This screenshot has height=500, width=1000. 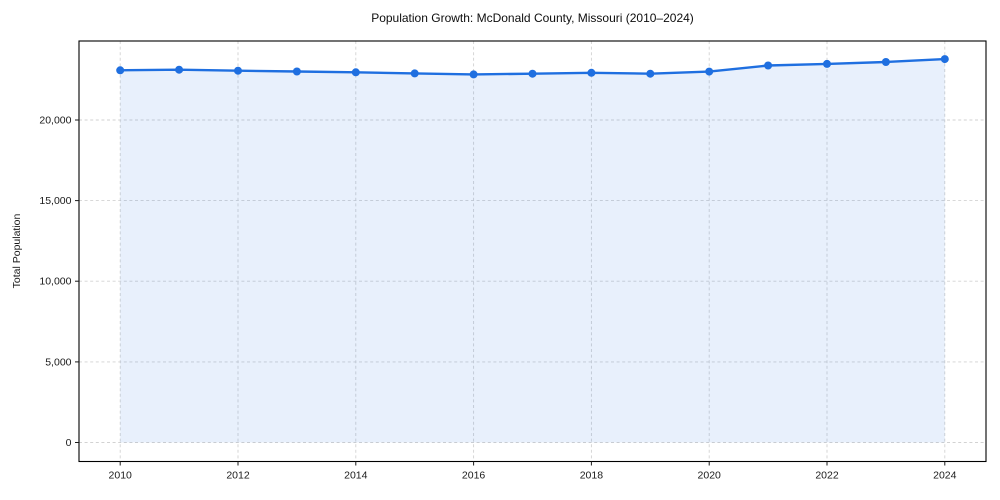 What do you see at coordinates (710, 476) in the screenshot?
I see `x-tick-label: 2020` at bounding box center [710, 476].